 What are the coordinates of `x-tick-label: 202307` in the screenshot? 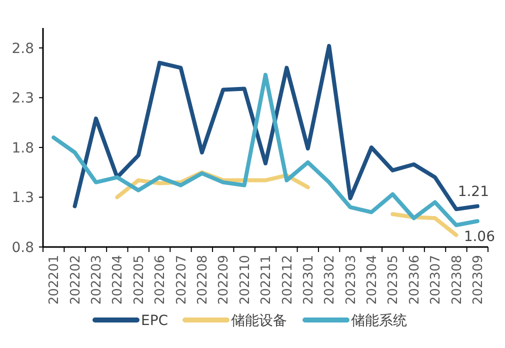 It's located at (436, 280).